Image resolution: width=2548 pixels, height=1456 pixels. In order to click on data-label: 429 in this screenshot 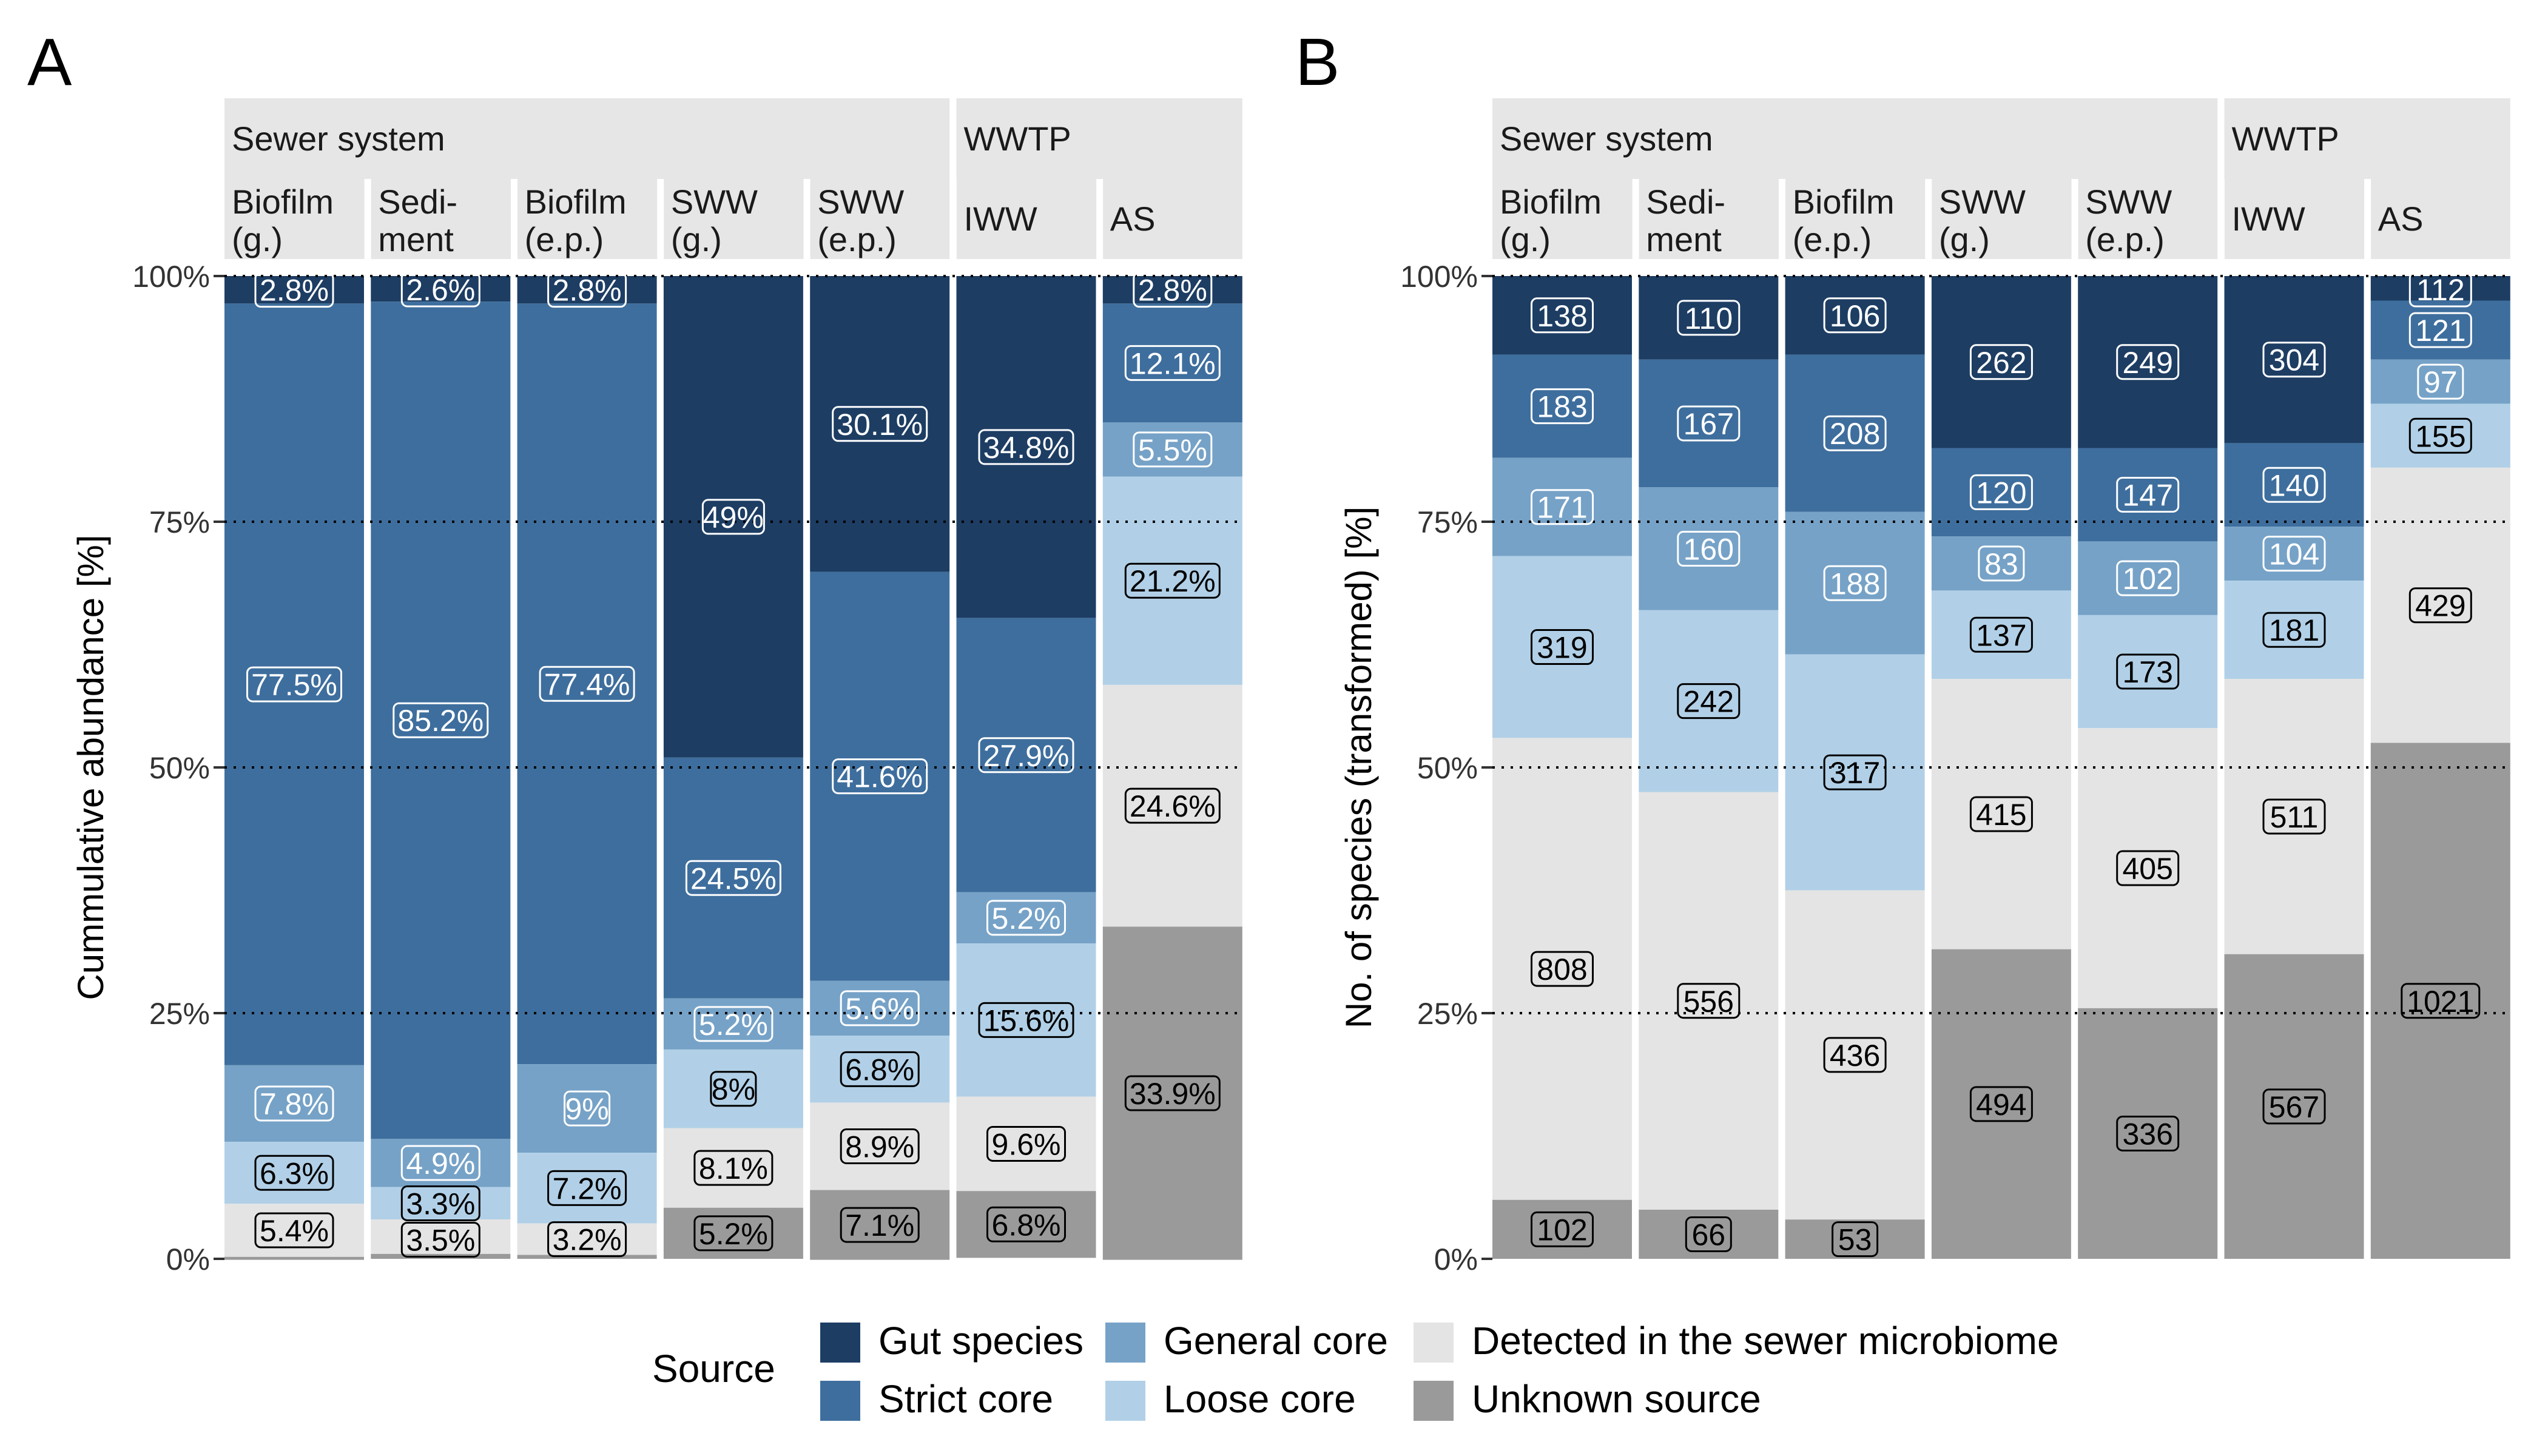, I will do `click(2440, 605)`.